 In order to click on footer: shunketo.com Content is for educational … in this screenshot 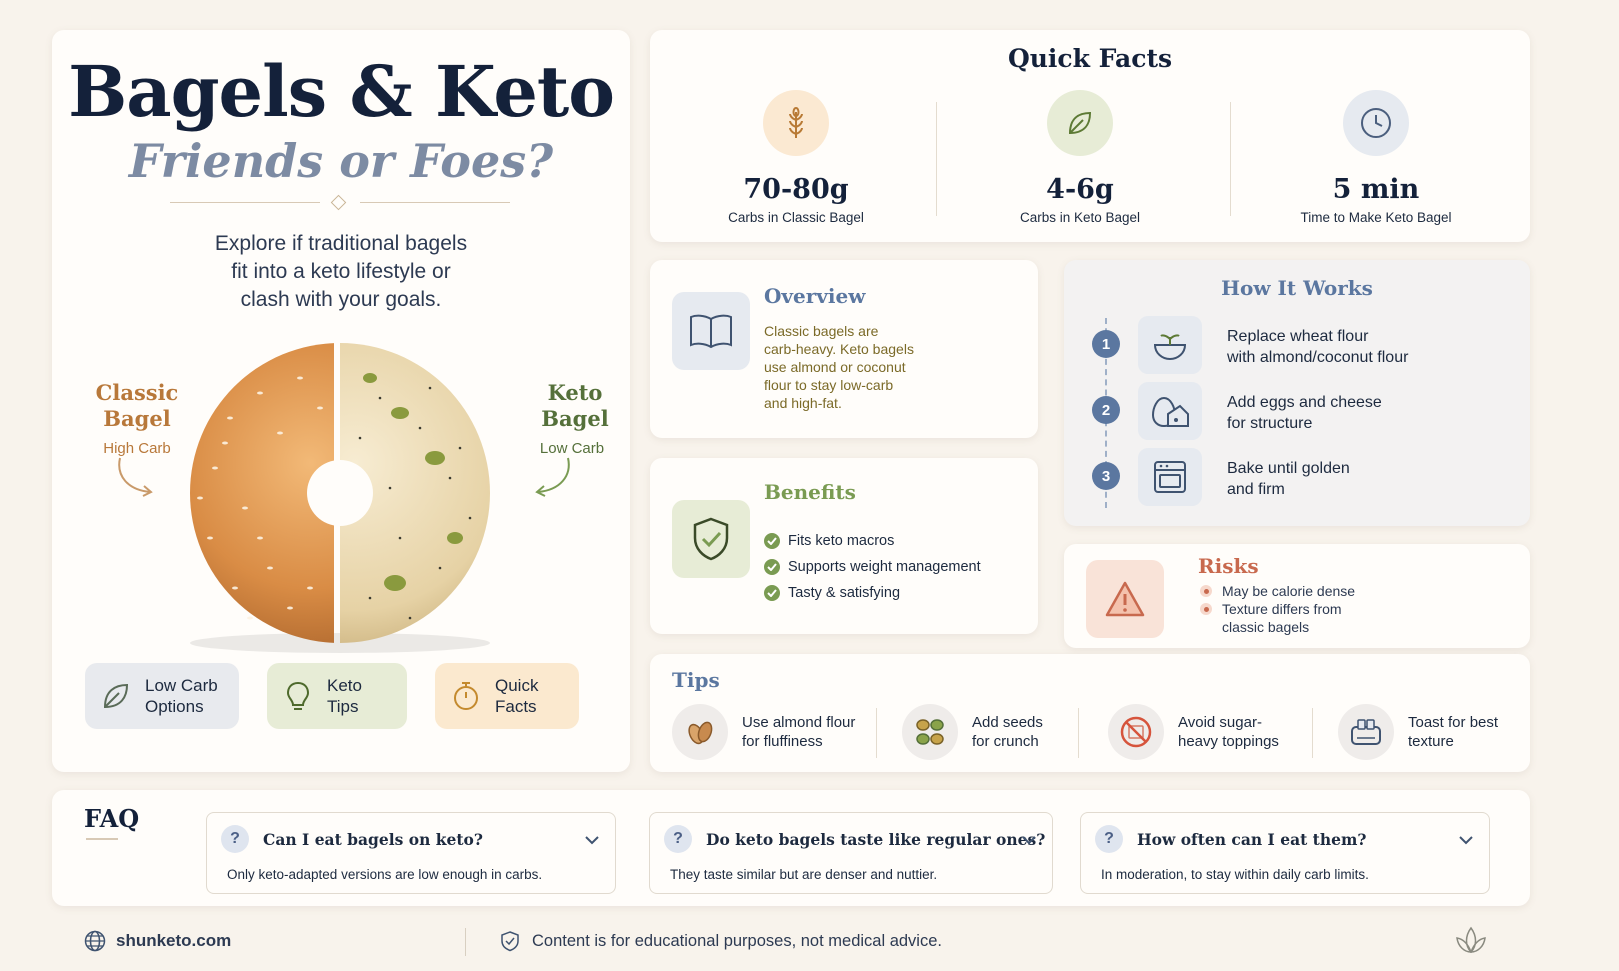, I will do `click(791, 943)`.